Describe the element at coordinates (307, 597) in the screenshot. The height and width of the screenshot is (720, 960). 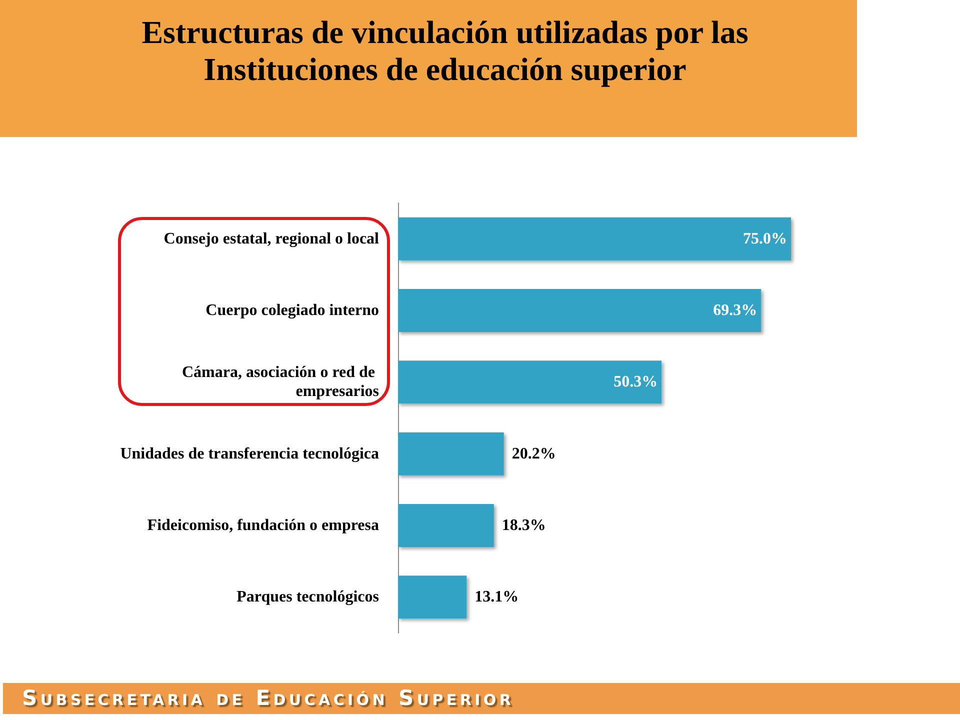
I see `y-tick-label: Parques tecnológicos` at that location.